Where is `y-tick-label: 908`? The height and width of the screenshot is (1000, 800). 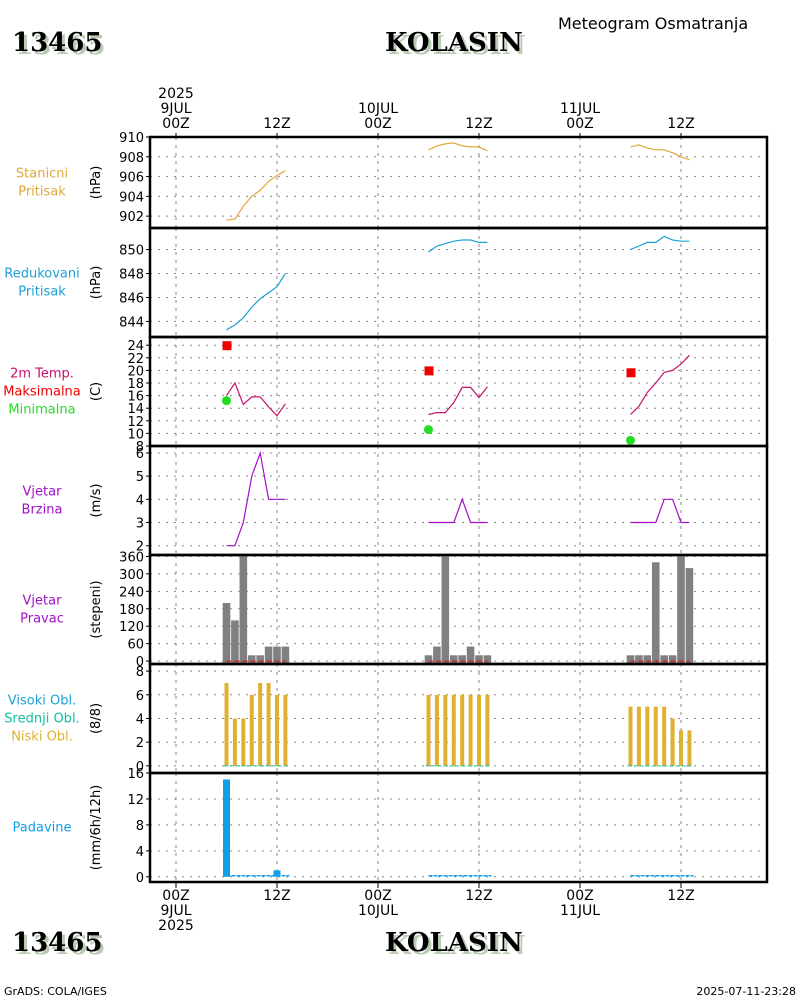 y-tick-label: 908 is located at coordinates (131, 158).